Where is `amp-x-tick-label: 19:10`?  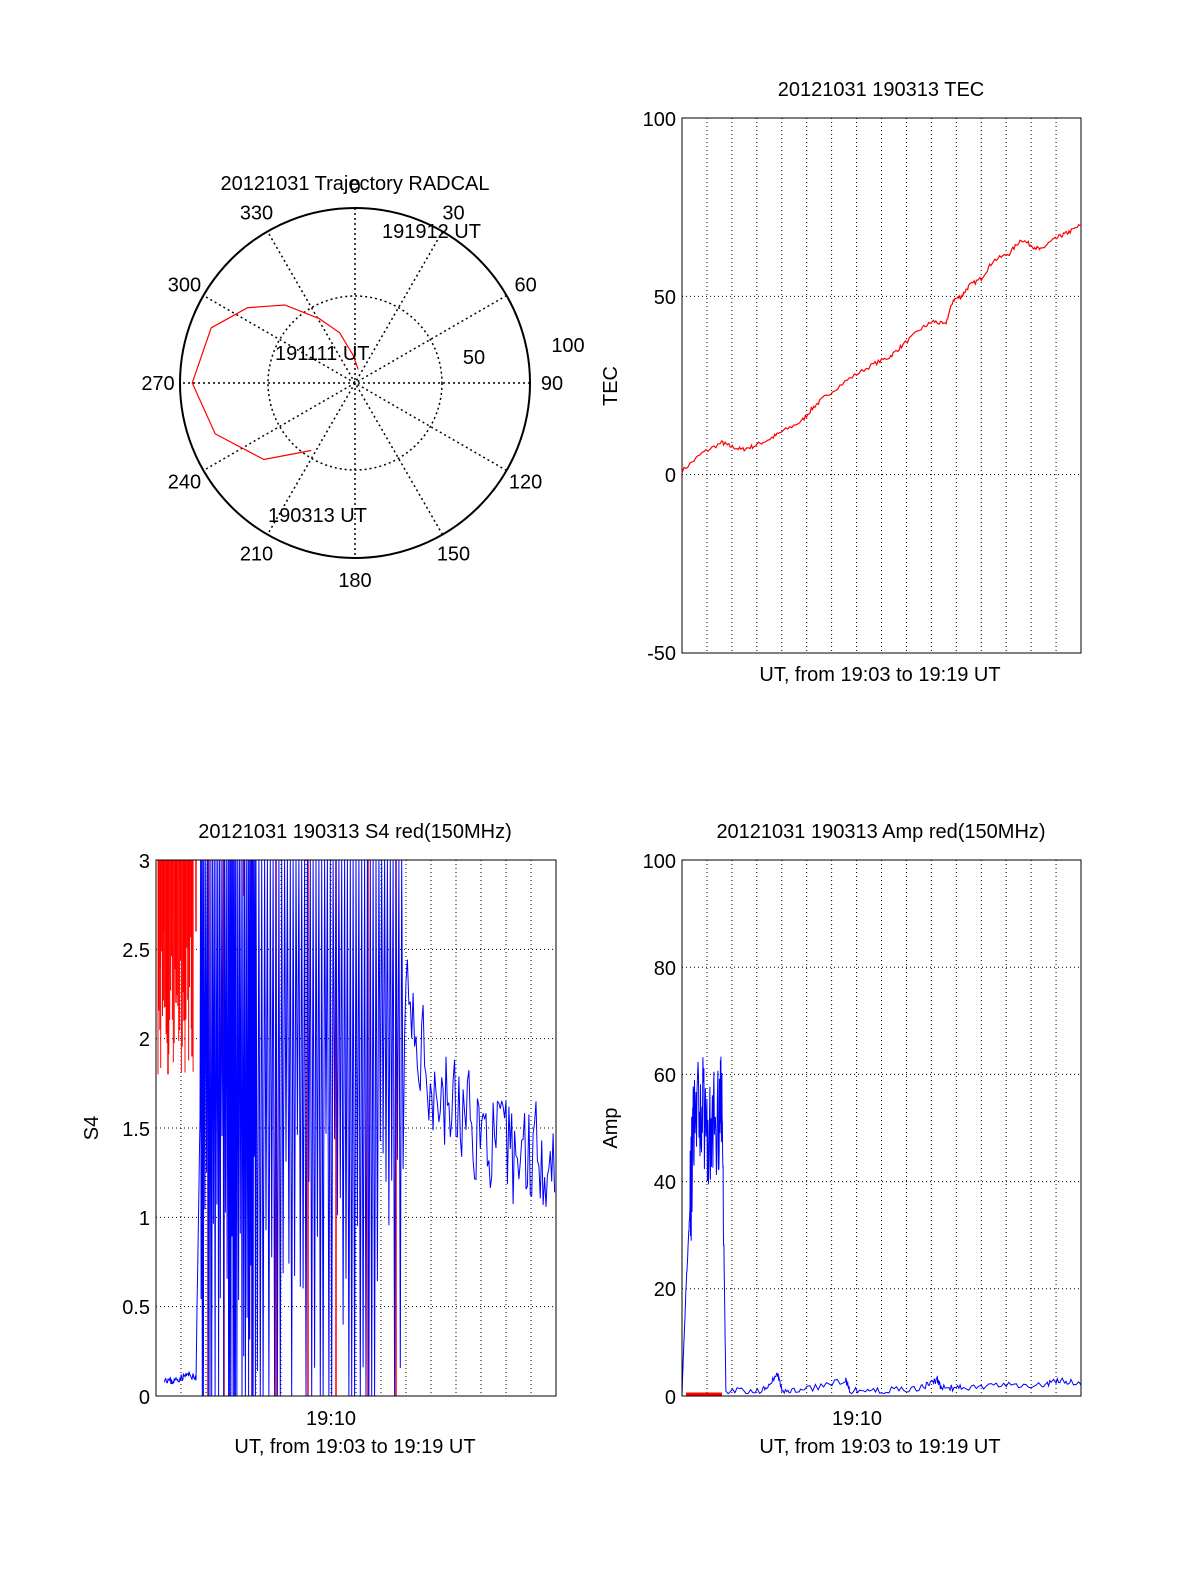
amp-x-tick-label: 19:10 is located at coordinates (857, 1419).